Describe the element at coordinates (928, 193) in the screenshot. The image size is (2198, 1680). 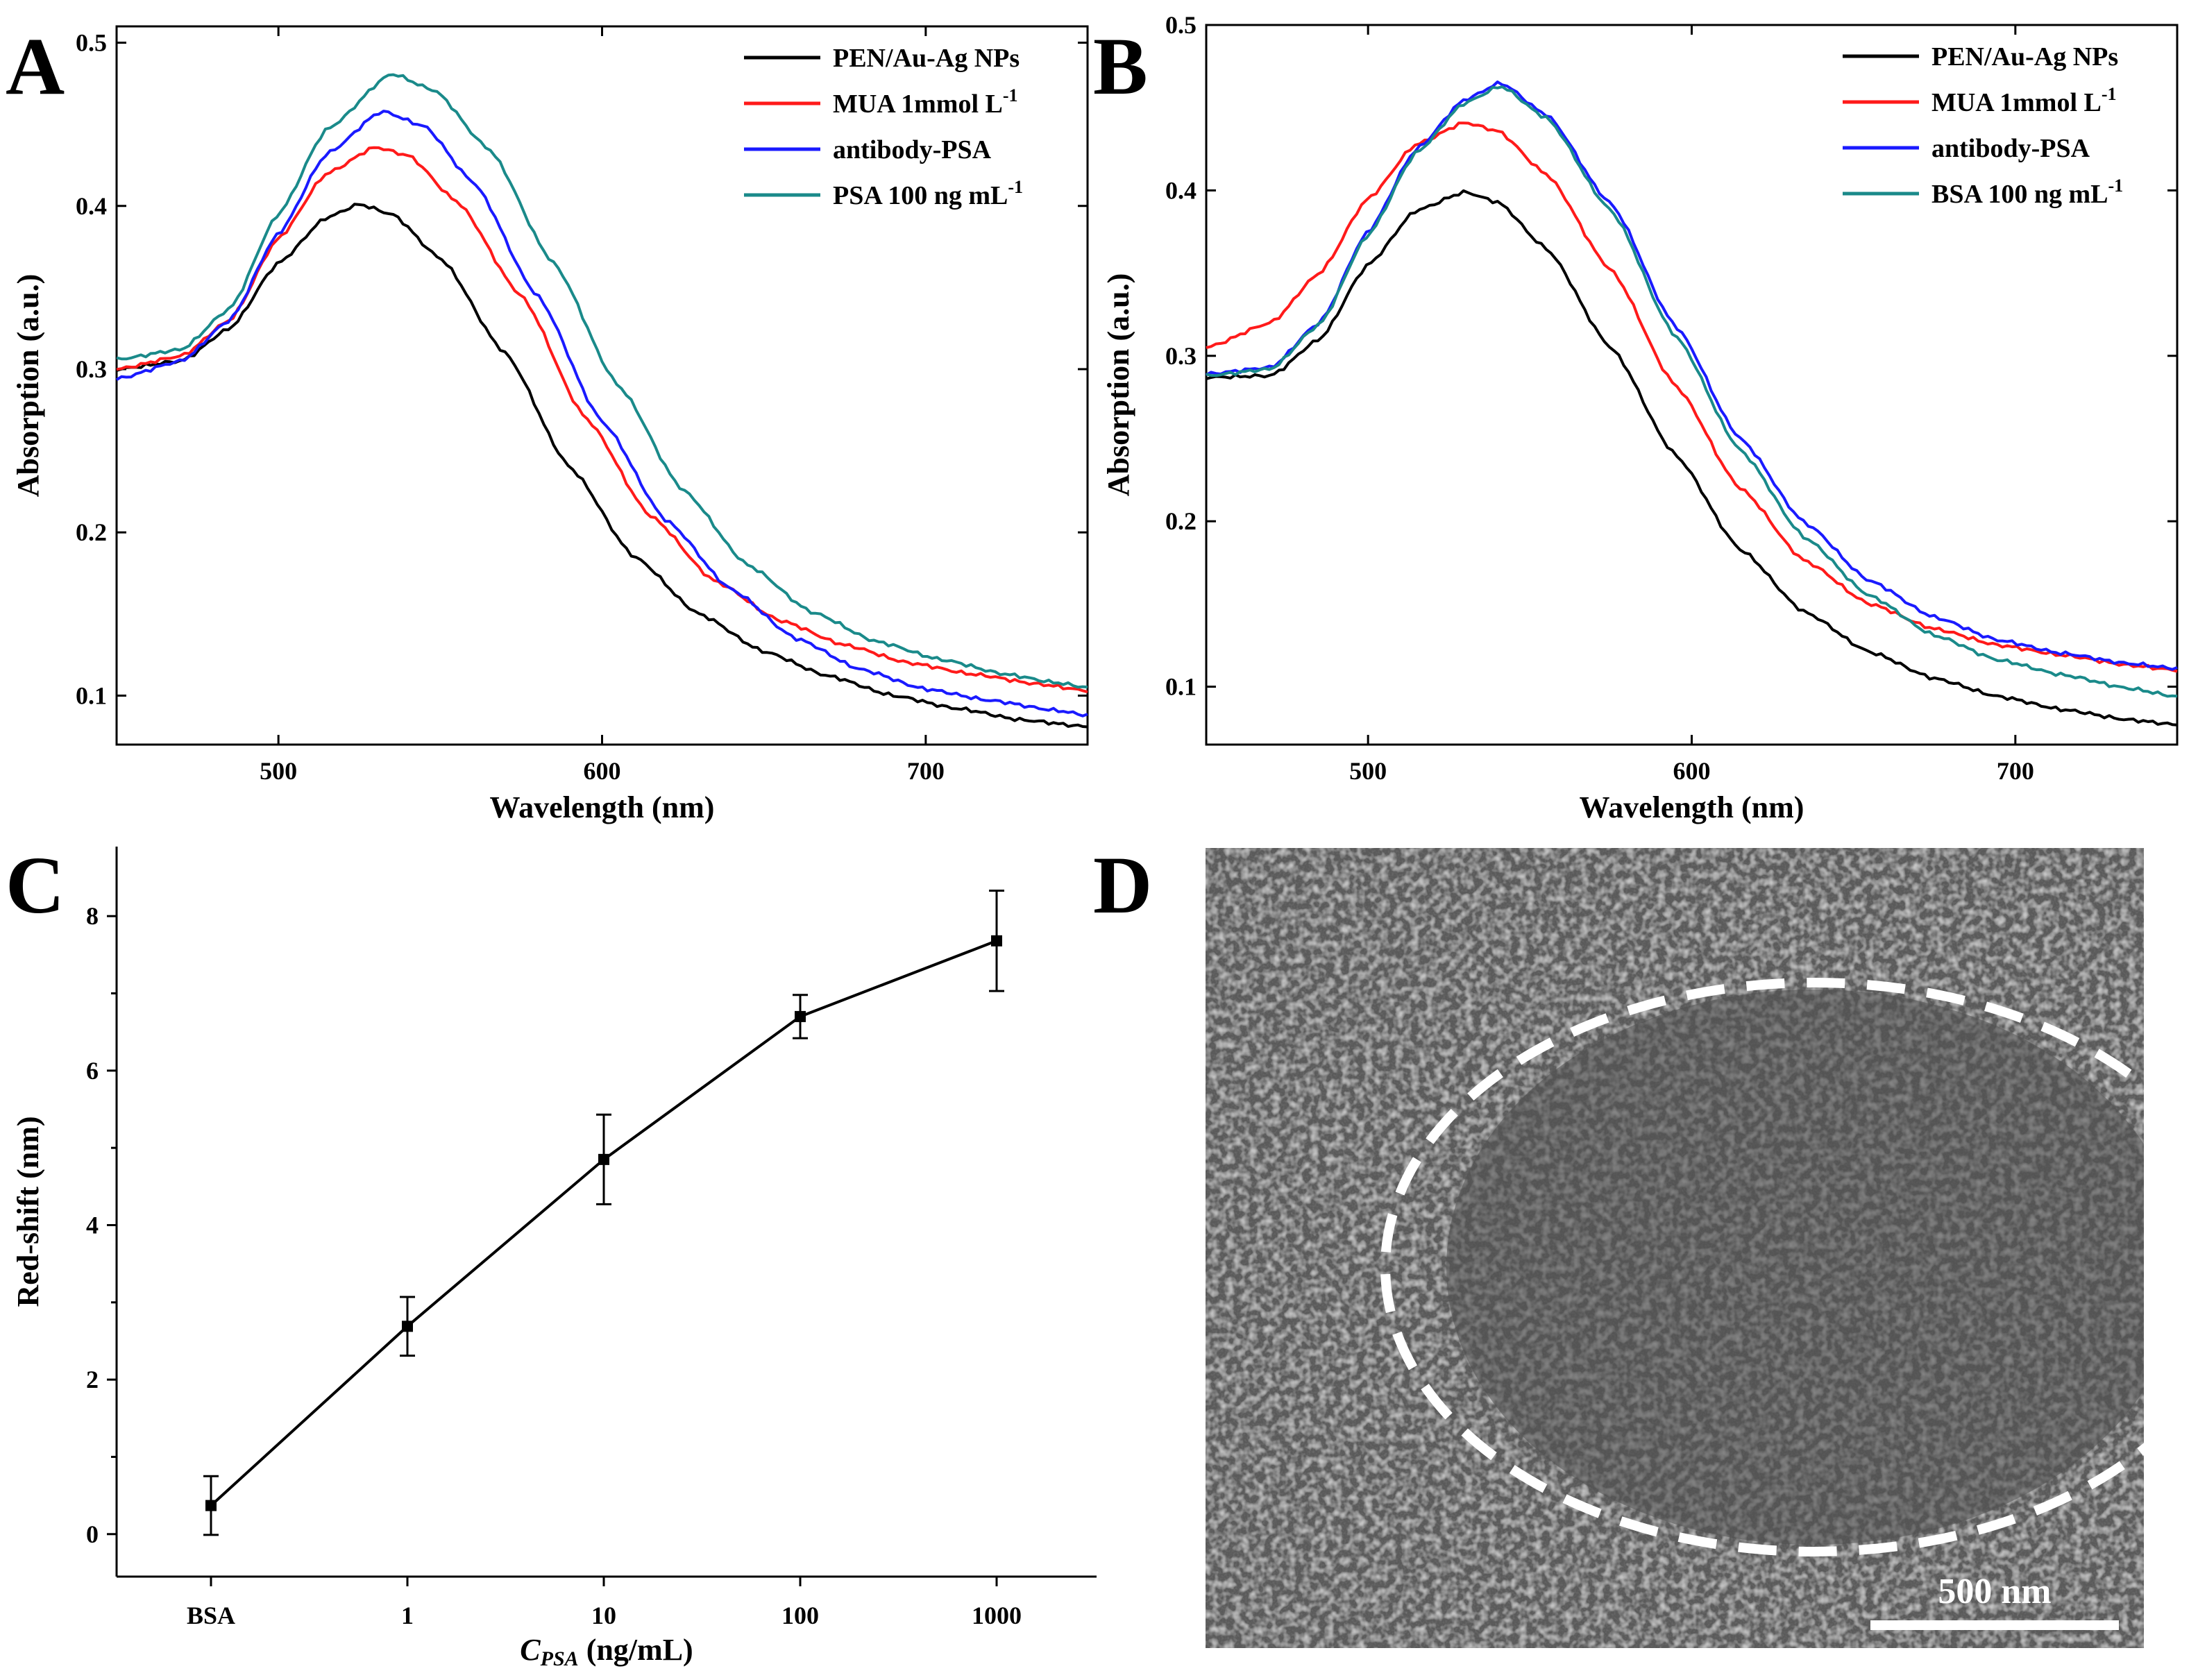
I see `legend-entry: PSA 100 ng mL-1` at that location.